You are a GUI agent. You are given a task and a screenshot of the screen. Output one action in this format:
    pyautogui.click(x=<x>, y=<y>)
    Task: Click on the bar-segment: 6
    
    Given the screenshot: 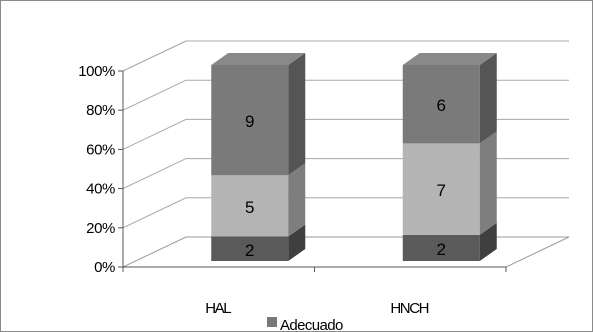 What is the action you would take?
    pyautogui.click(x=449, y=98)
    